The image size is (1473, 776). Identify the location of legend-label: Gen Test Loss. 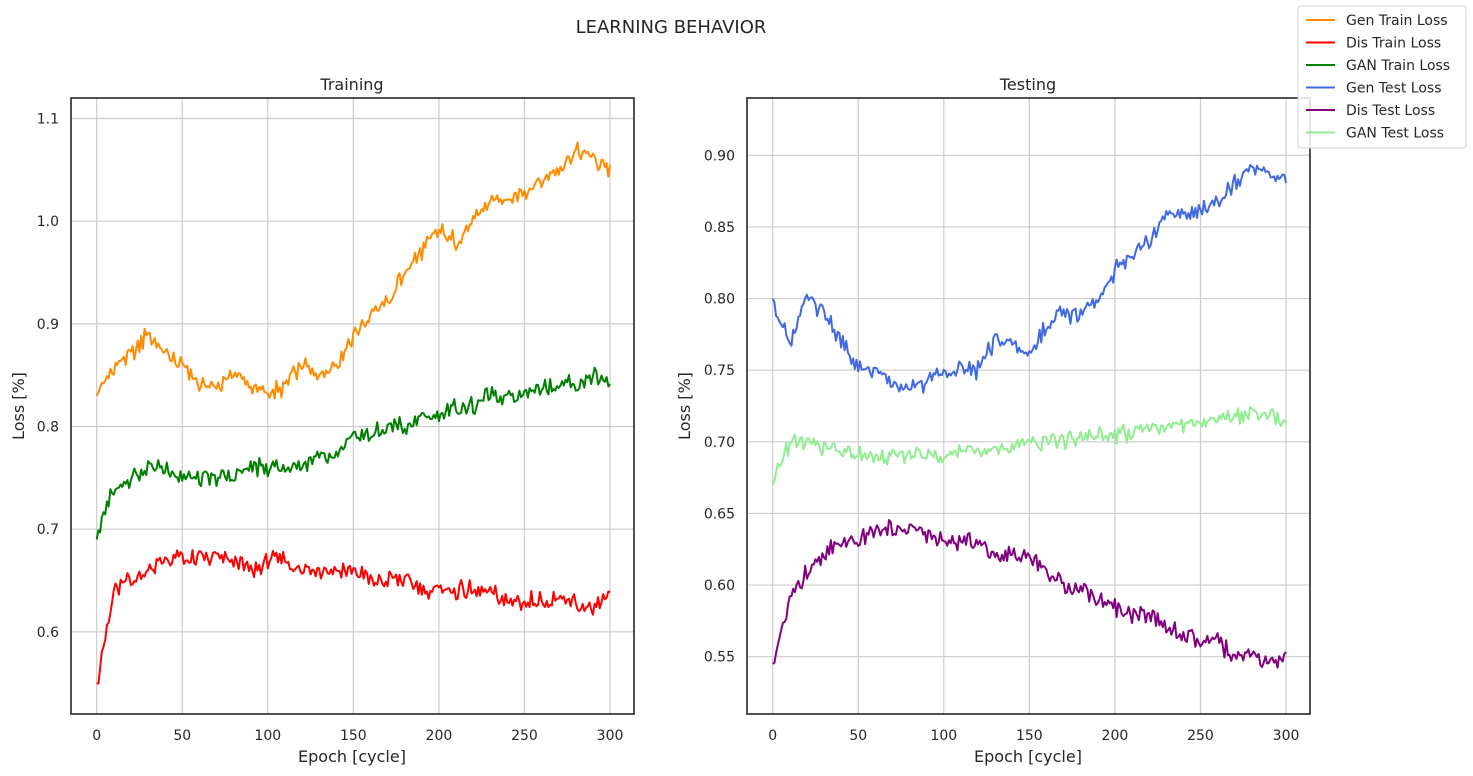
(1394, 89).